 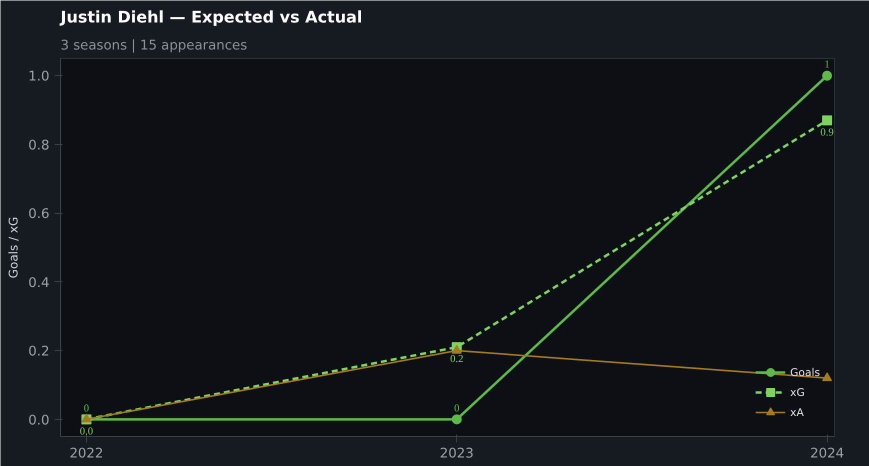 I want to click on chart-subtitle: 3 seasons | 15 appearances, so click(x=154, y=46).